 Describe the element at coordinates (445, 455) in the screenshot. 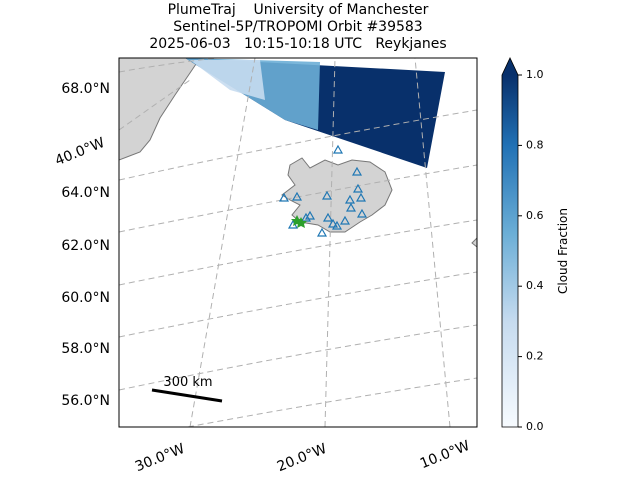

I see `lon-label: 10.0°W` at that location.